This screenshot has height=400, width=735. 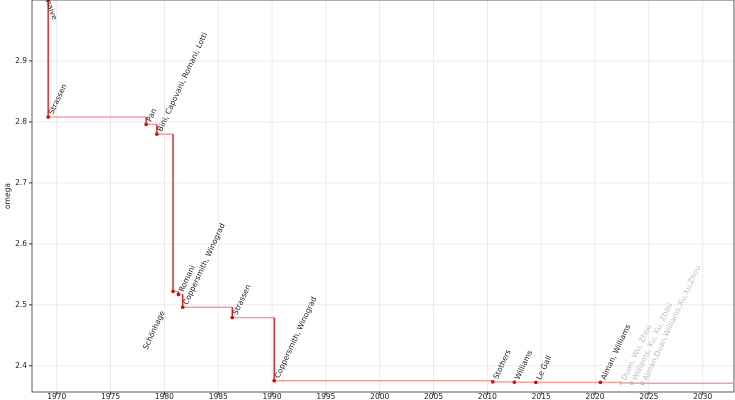 What do you see at coordinates (296, 337) in the screenshot?
I see `point-label: Coppersmith, Winograd` at bounding box center [296, 337].